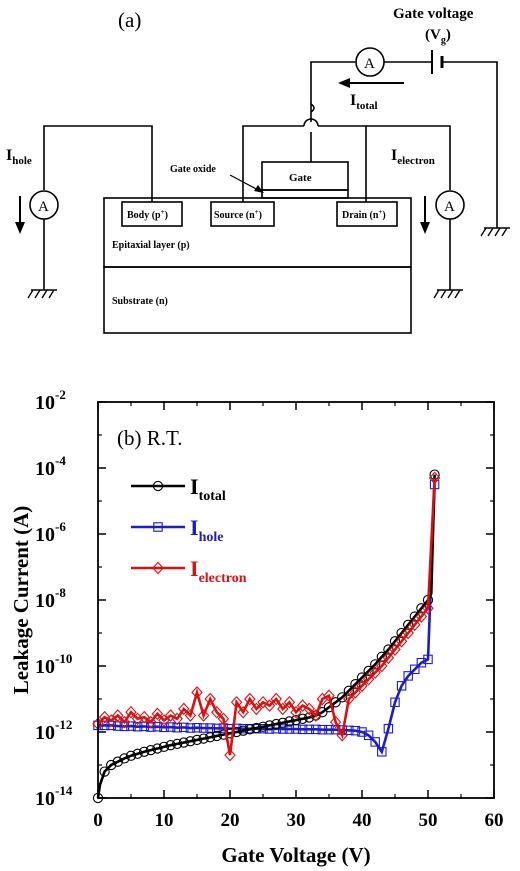 The image size is (520, 871). What do you see at coordinates (177, 530) in the screenshot?
I see `legend-item-hole: Ihole` at bounding box center [177, 530].